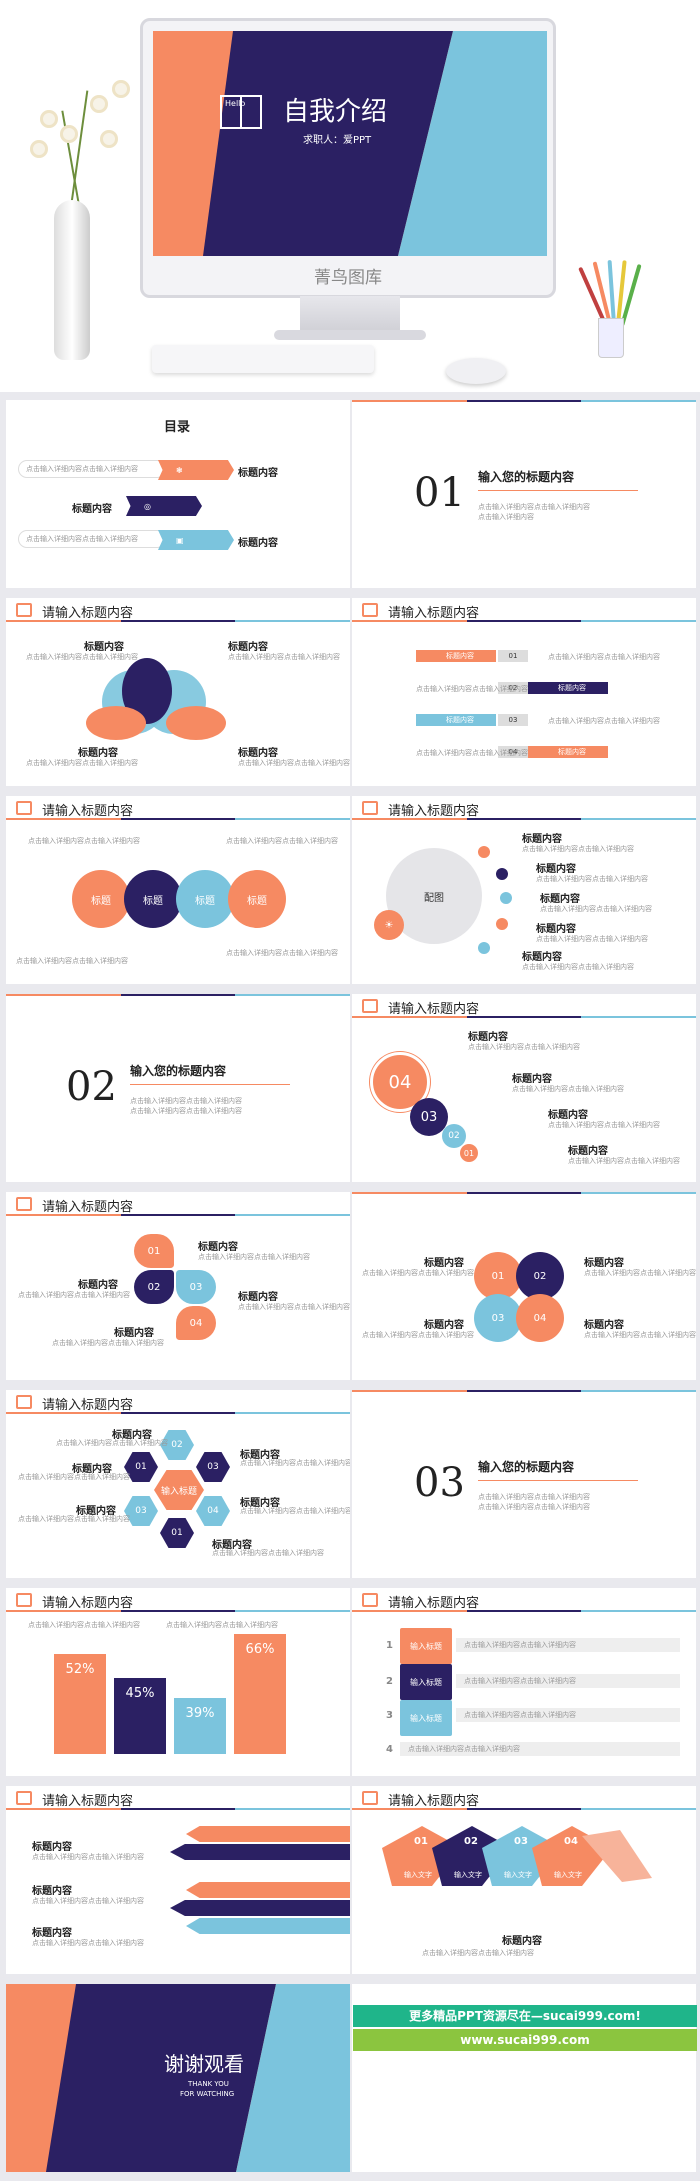 The height and width of the screenshot is (2181, 700). Describe the element at coordinates (196, 540) in the screenshot. I see `toc-chevron-3: ▣` at that location.